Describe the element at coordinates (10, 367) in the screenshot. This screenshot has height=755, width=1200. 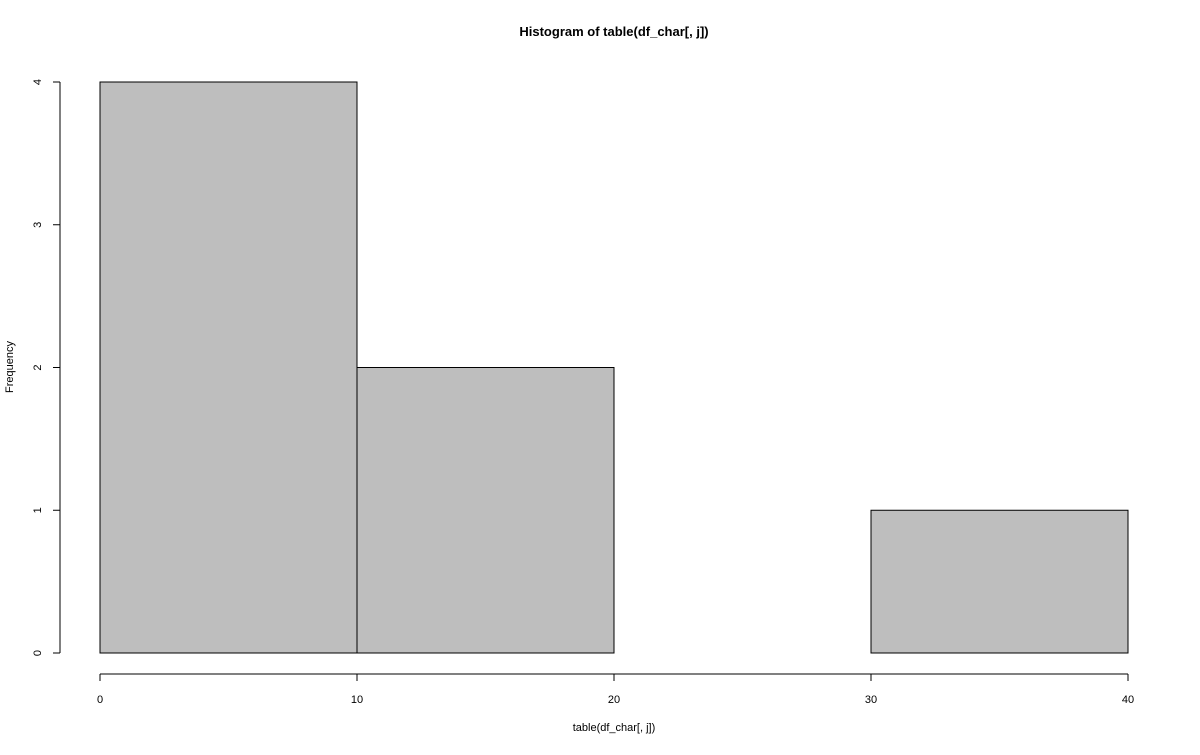
I see `y-axis-label: Frequency` at that location.